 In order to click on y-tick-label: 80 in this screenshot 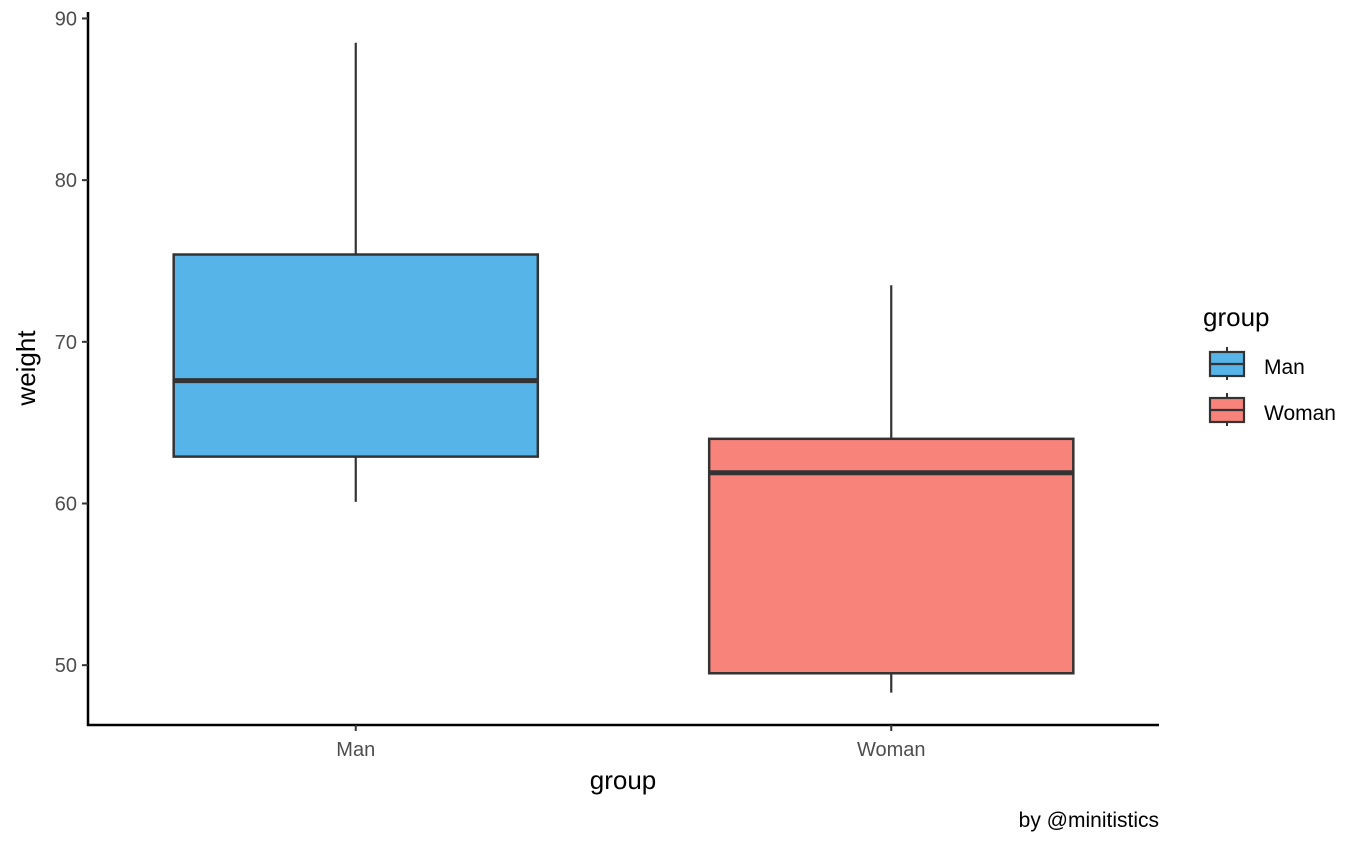, I will do `click(66, 181)`.